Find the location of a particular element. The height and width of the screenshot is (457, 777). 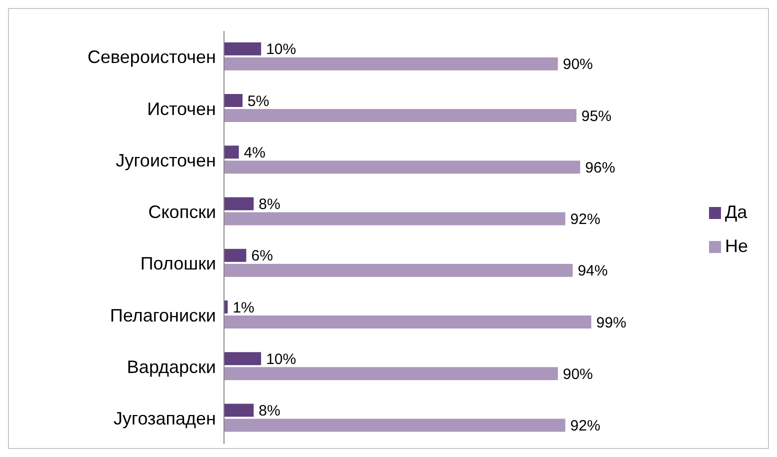

y-tick-label: Пелагониски is located at coordinates (163, 315).